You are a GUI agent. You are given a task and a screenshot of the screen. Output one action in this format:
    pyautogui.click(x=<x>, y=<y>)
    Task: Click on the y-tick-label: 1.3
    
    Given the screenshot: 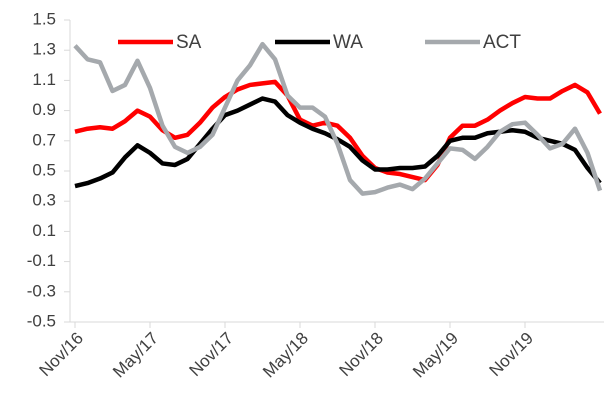 What is the action you would take?
    pyautogui.click(x=44, y=49)
    